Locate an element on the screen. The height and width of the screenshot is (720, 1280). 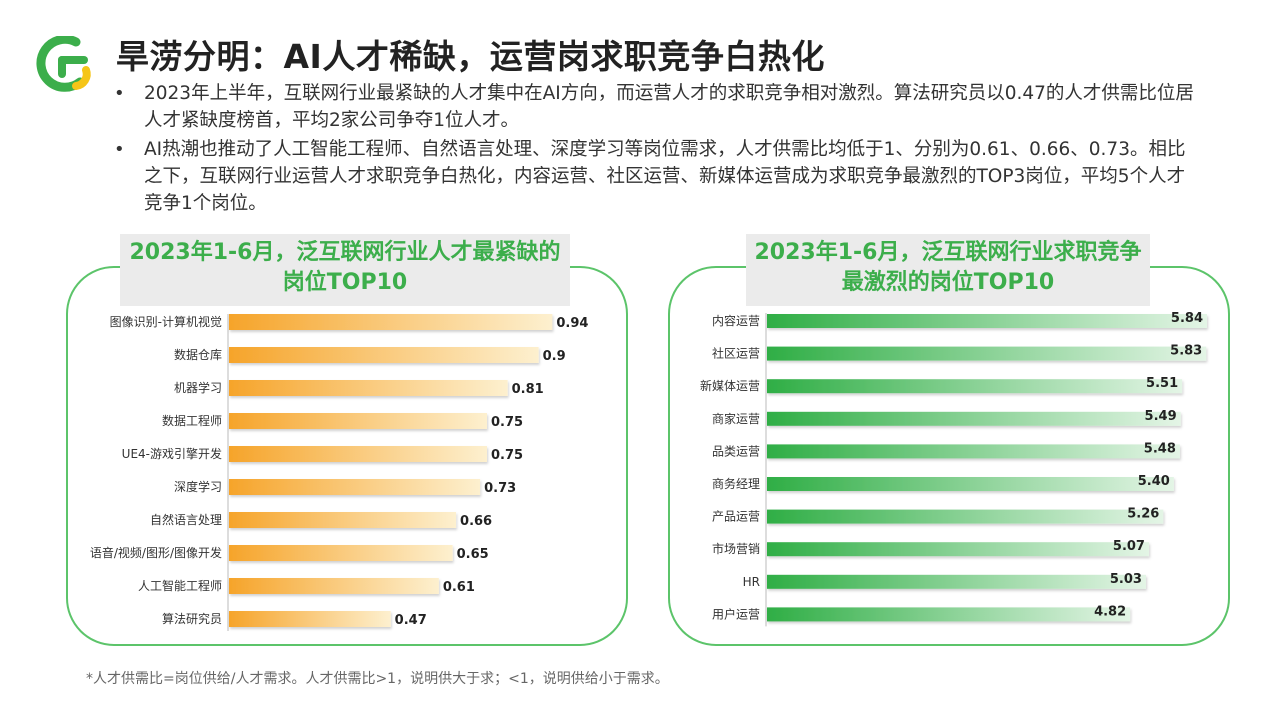
value-label: 5.07 is located at coordinates (1129, 546).